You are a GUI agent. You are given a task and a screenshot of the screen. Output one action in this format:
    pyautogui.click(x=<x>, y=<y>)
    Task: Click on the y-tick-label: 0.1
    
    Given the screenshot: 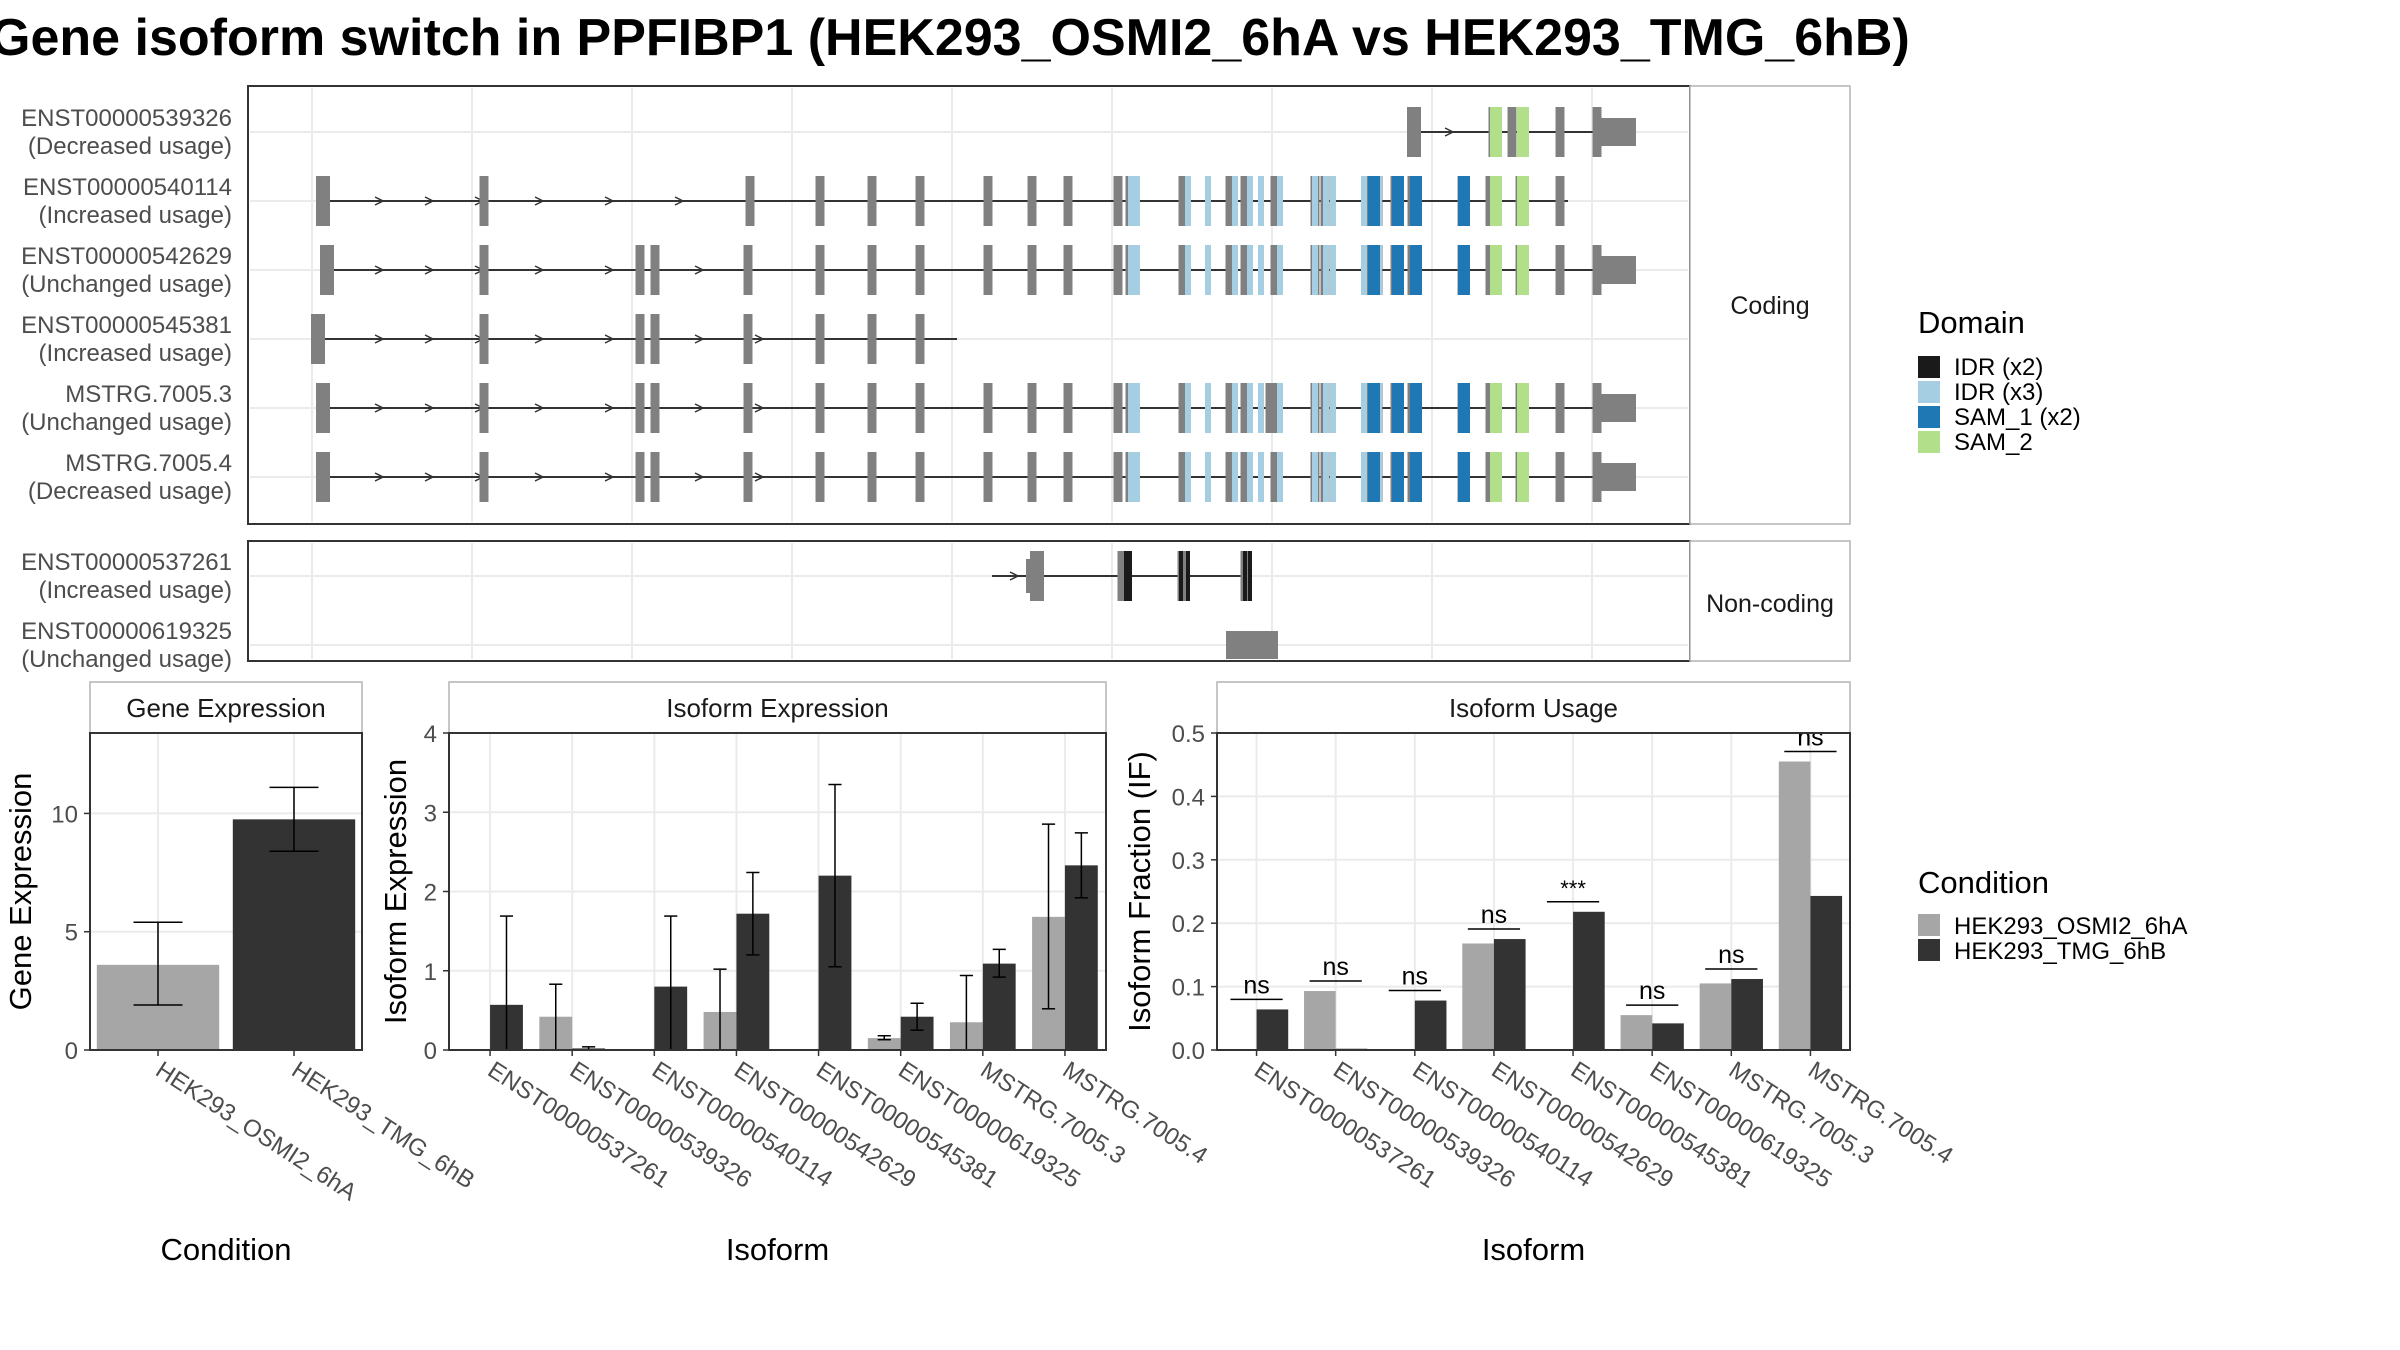 What is the action you would take?
    pyautogui.click(x=1188, y=988)
    